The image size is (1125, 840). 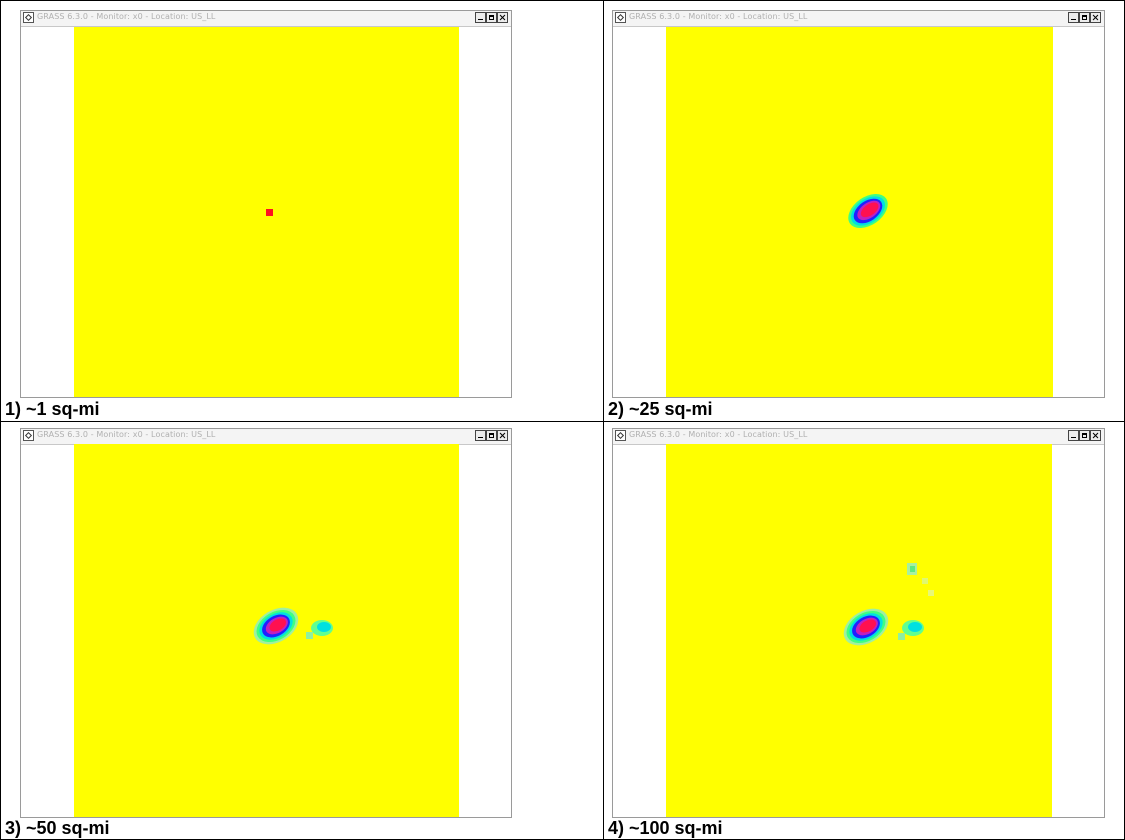 What do you see at coordinates (920, 579) in the screenshot?
I see `raster-blob-faint` at bounding box center [920, 579].